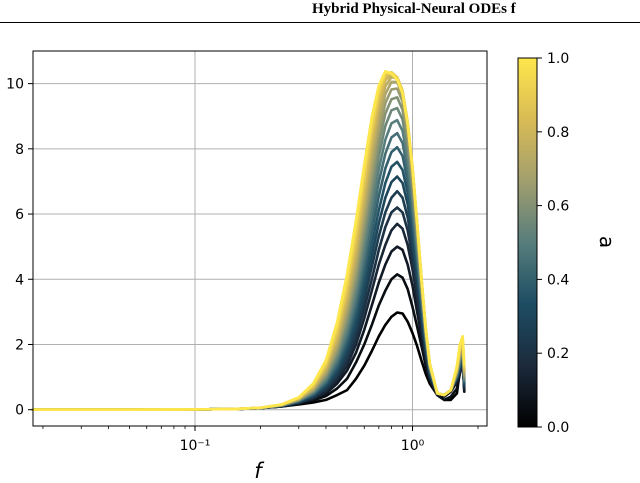  What do you see at coordinates (15, 85) in the screenshot?
I see `y-tick-label: 10` at bounding box center [15, 85].